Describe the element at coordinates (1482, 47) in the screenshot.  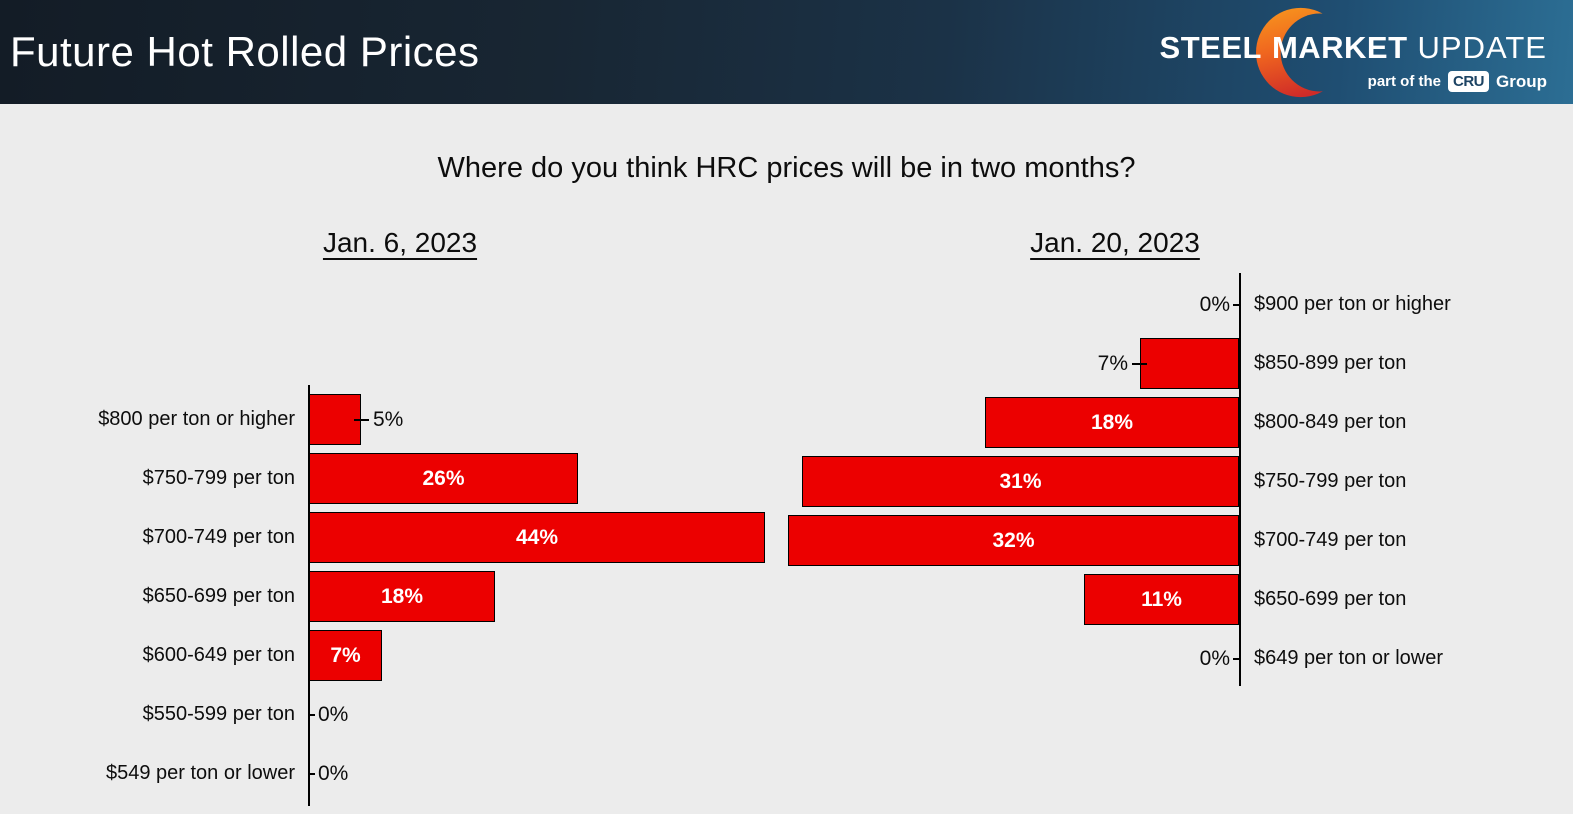
I see `logo-update: UPDATE` at that location.